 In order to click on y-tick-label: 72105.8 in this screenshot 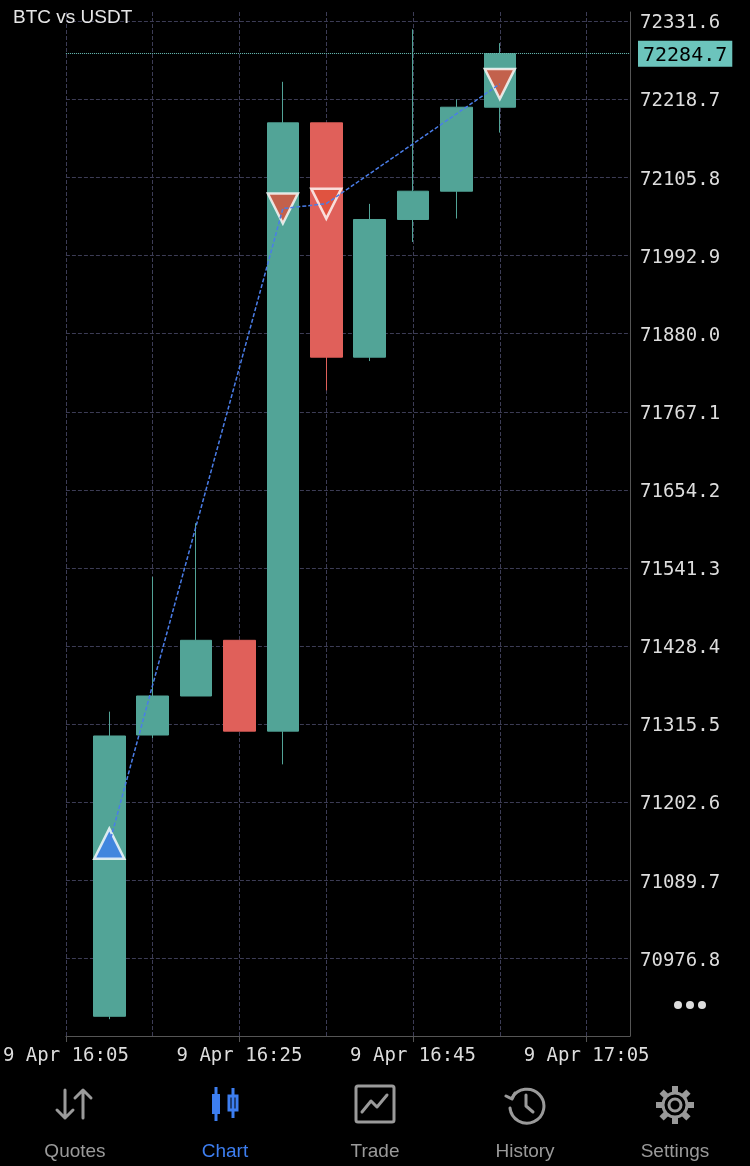, I will do `click(680, 177)`.